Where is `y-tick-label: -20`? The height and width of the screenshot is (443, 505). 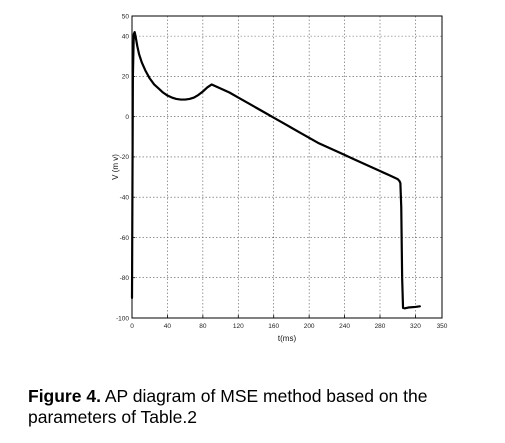 y-tick-label: -20 is located at coordinates (125, 157).